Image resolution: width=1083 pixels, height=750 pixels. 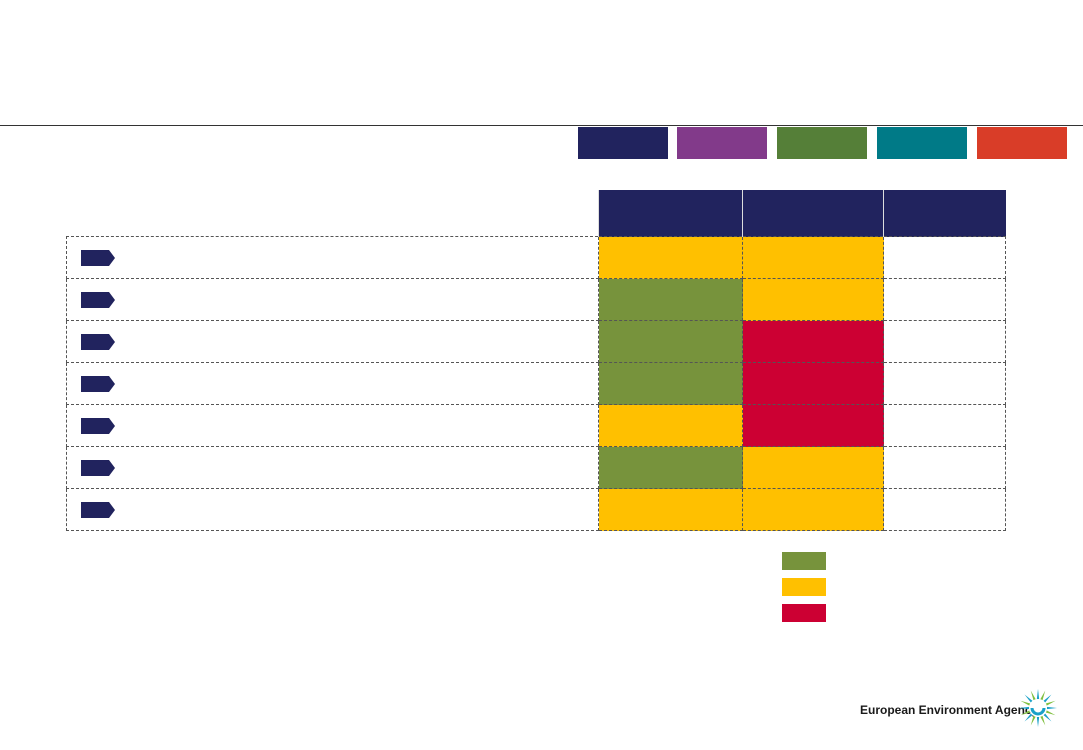 I want to click on table-header-row, so click(x=536, y=213).